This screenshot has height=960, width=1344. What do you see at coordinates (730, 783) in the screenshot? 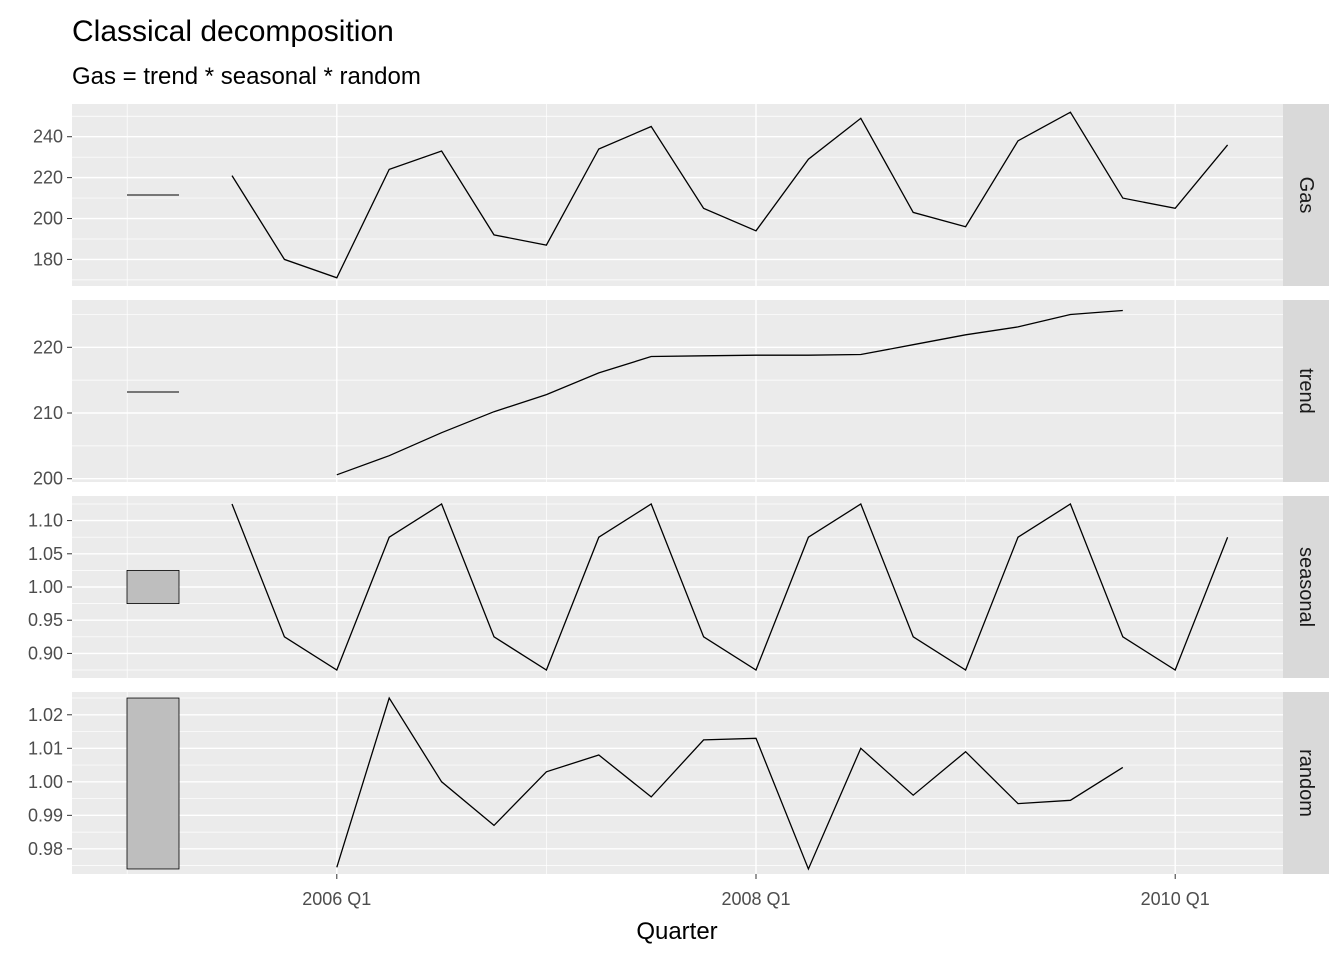
I see `series-line-random` at bounding box center [730, 783].